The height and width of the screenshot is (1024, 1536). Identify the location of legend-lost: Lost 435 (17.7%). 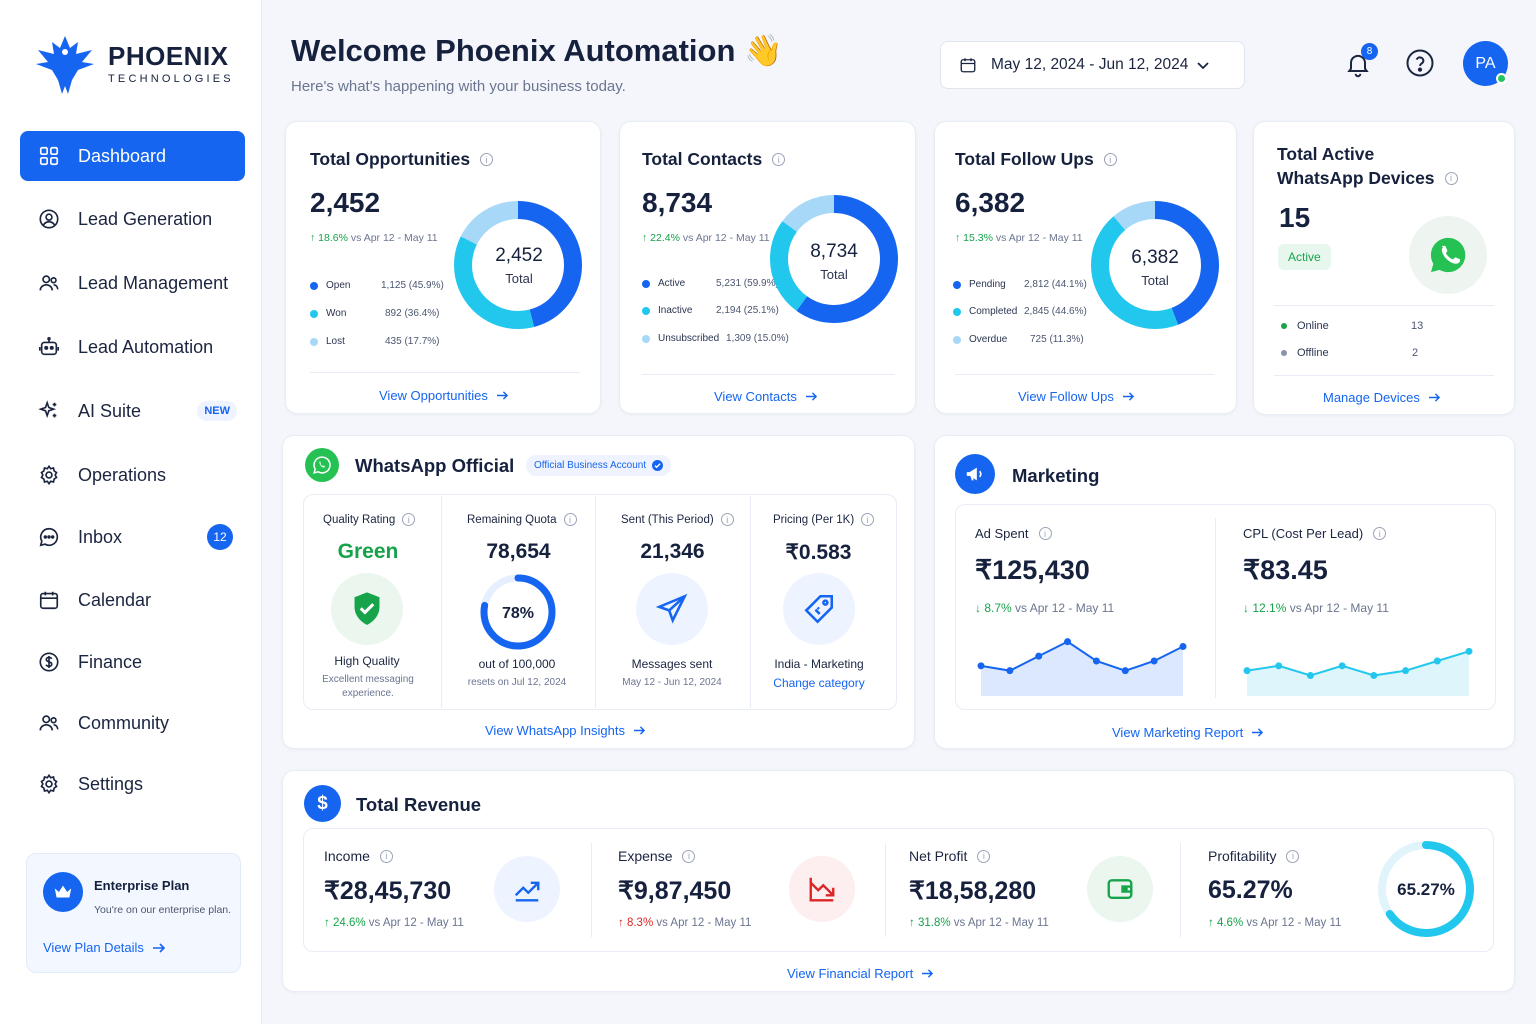
(374, 341).